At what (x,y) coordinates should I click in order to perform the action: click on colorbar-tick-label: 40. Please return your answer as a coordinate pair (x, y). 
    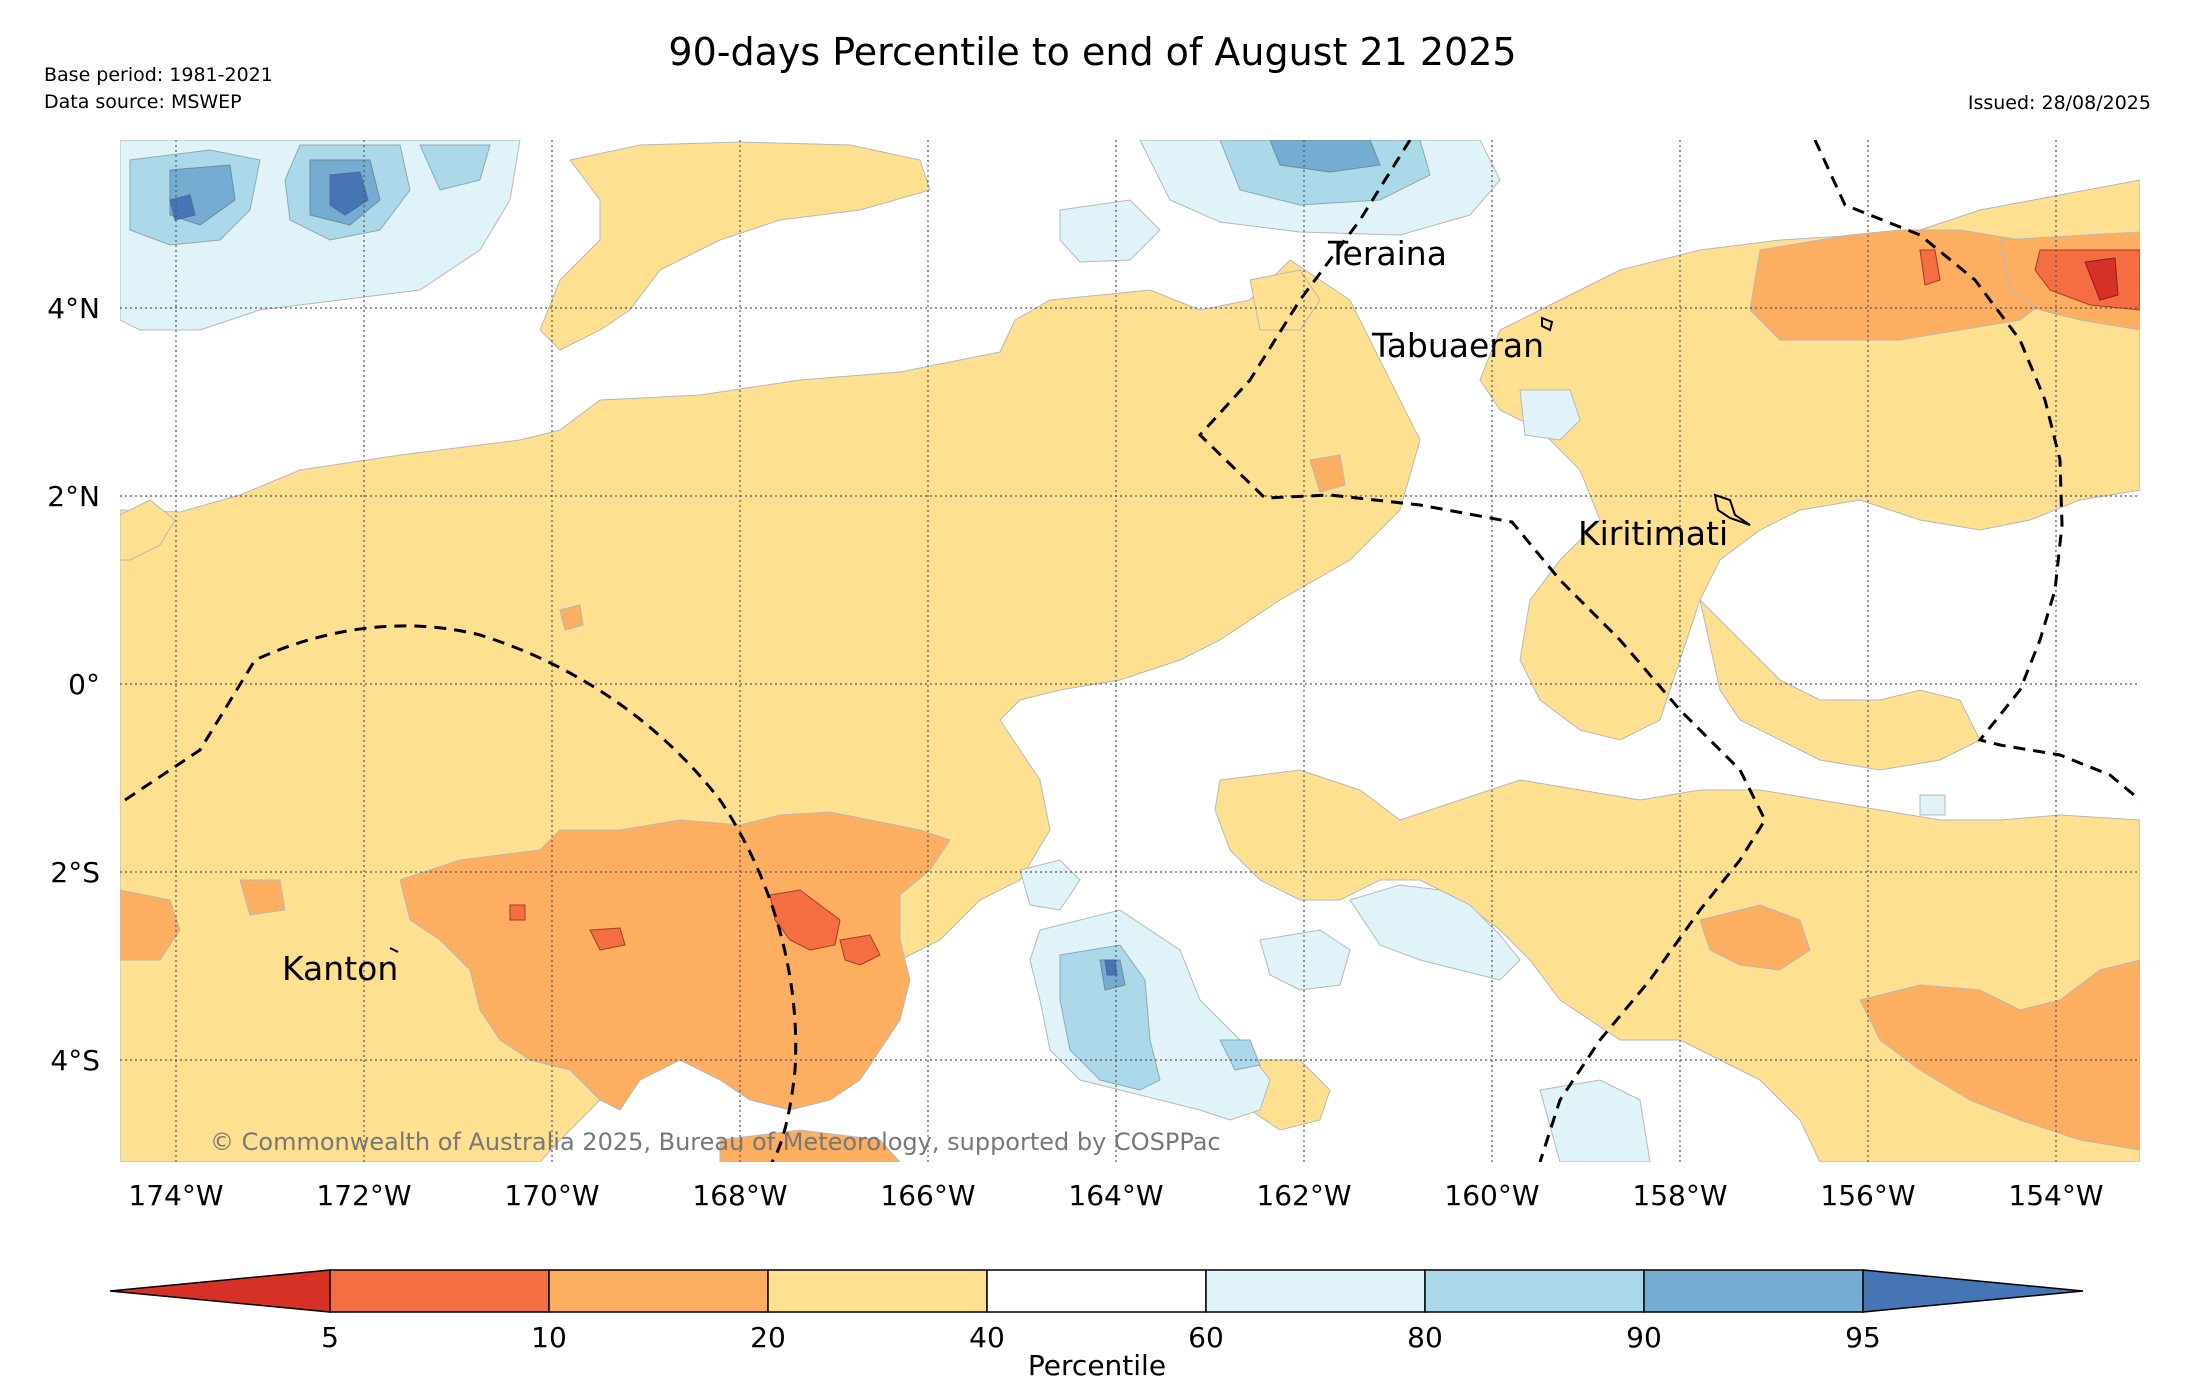
    Looking at the image, I should click on (987, 1337).